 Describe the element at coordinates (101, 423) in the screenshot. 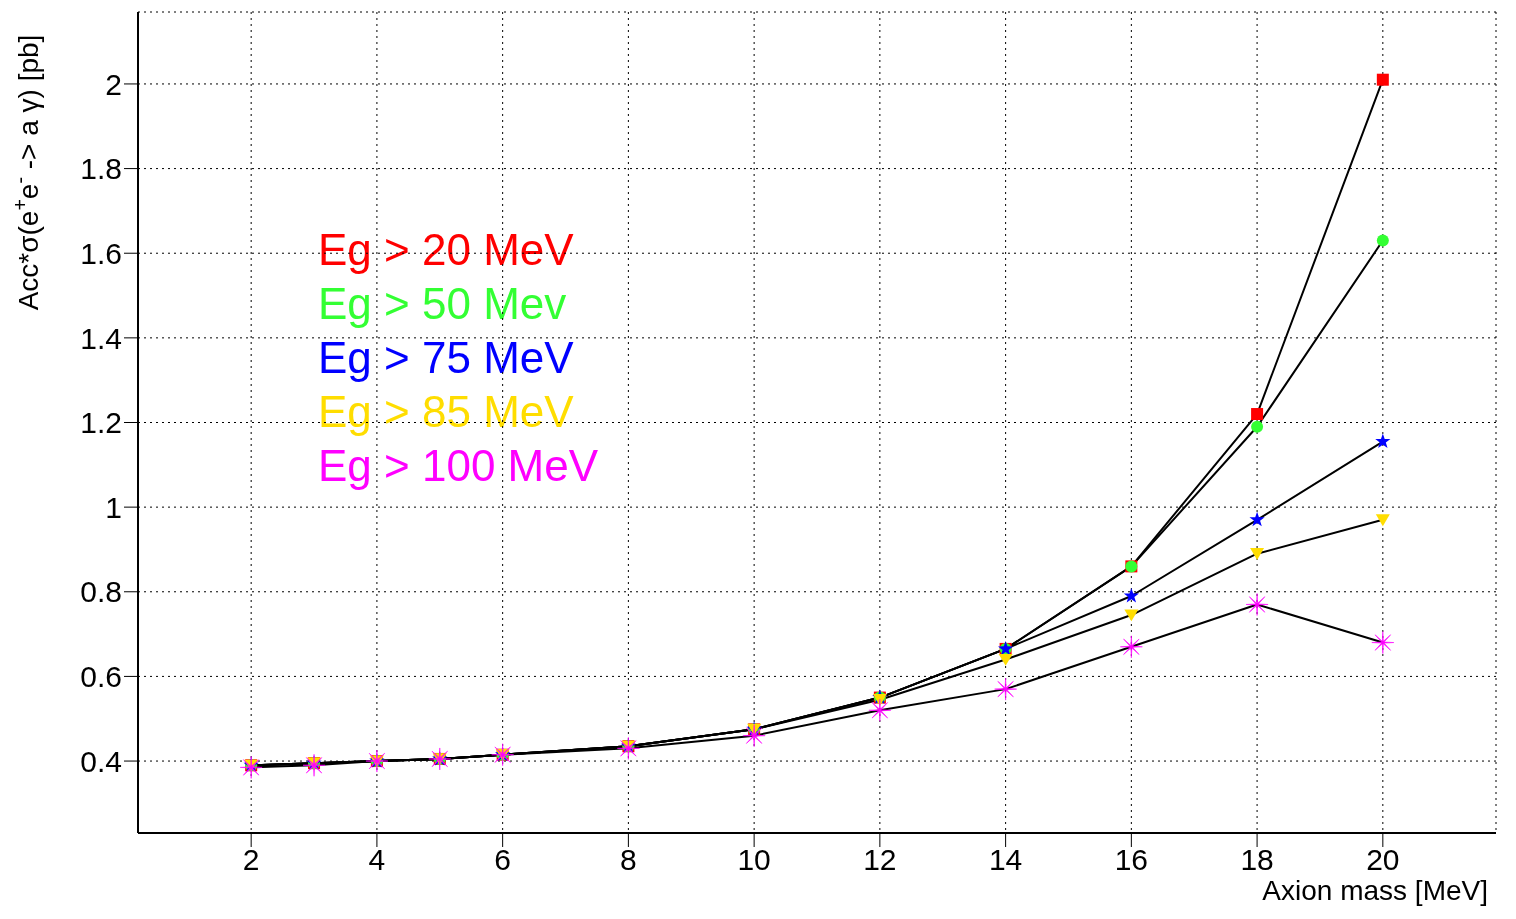

I see `y-tick-label: 1.2` at that location.